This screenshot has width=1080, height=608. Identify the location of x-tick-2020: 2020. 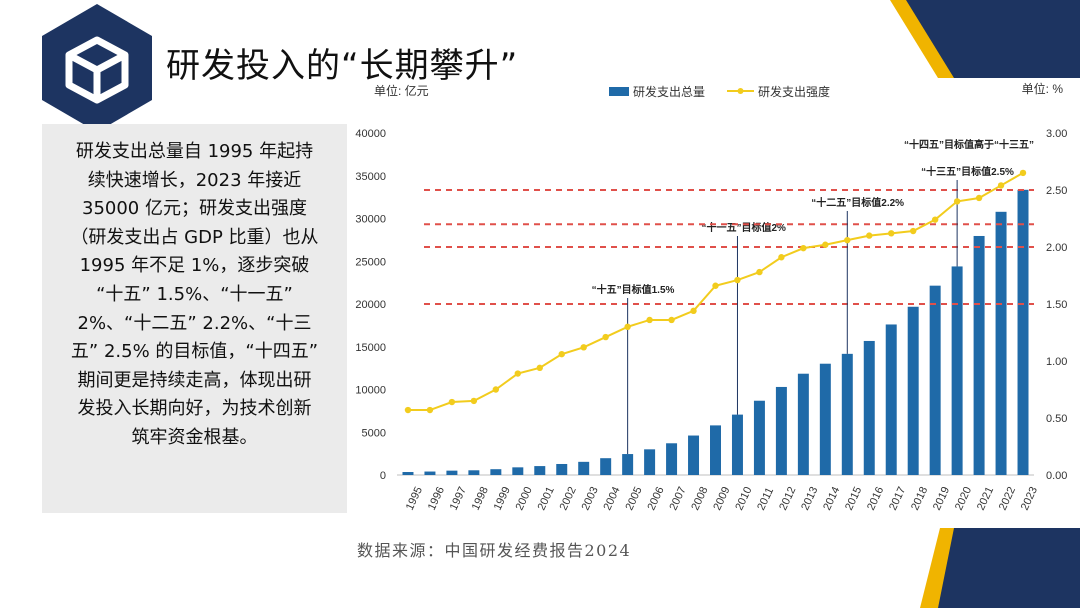
(963, 498).